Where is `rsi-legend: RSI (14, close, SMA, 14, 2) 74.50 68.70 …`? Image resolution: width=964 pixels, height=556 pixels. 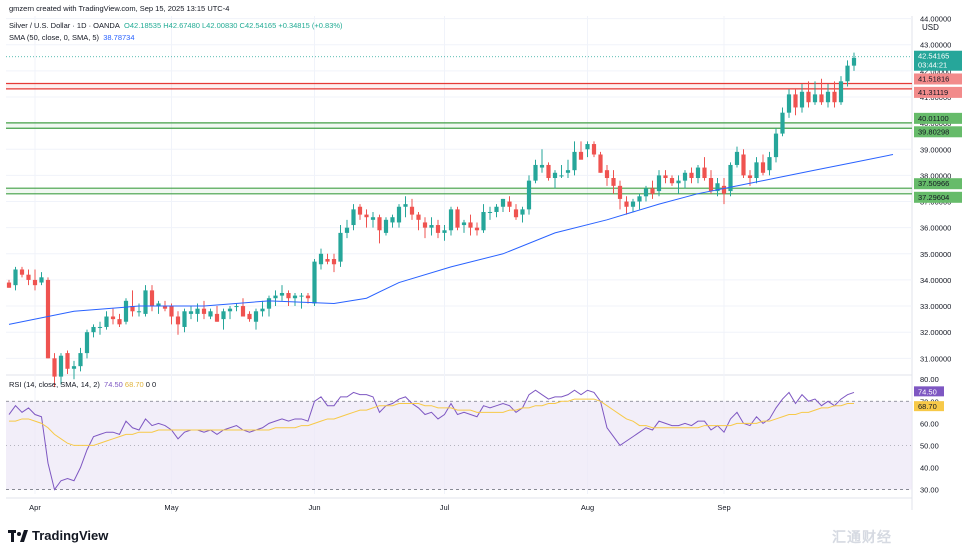 rsi-legend: RSI (14, close, SMA, 14, 2) 74.50 68.70 … is located at coordinates (82, 384).